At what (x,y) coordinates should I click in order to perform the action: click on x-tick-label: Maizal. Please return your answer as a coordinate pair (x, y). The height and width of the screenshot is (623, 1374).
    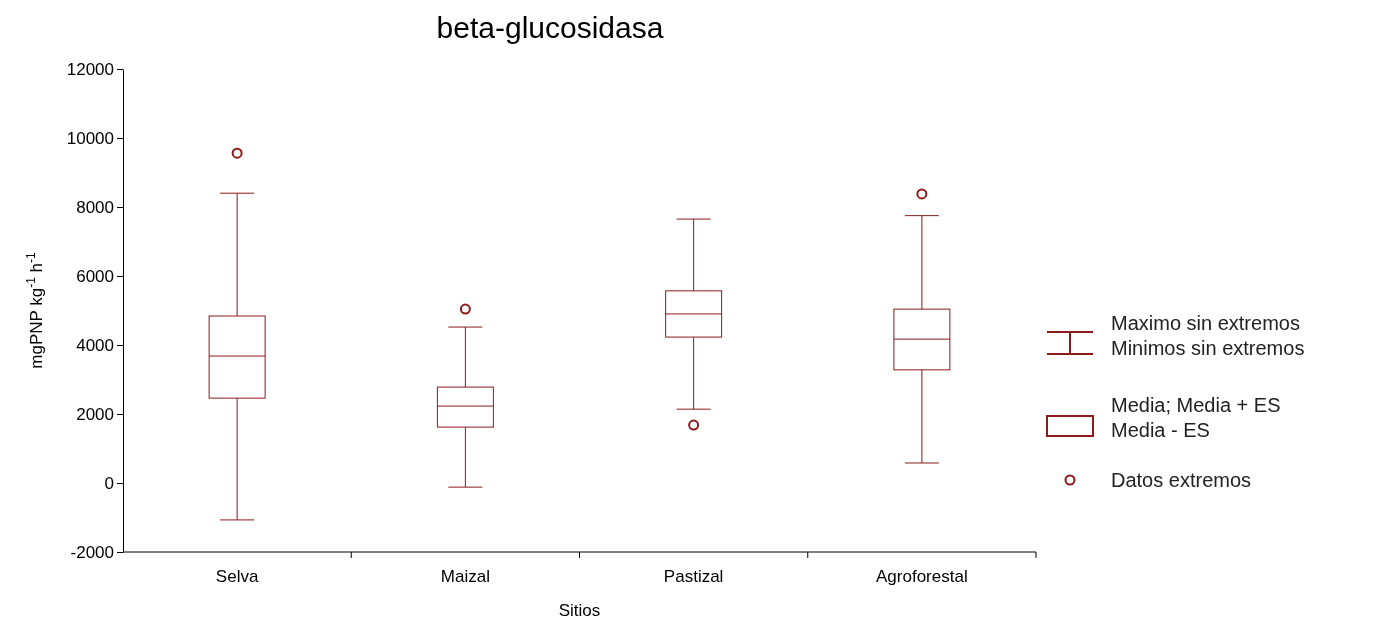
    Looking at the image, I should click on (465, 576).